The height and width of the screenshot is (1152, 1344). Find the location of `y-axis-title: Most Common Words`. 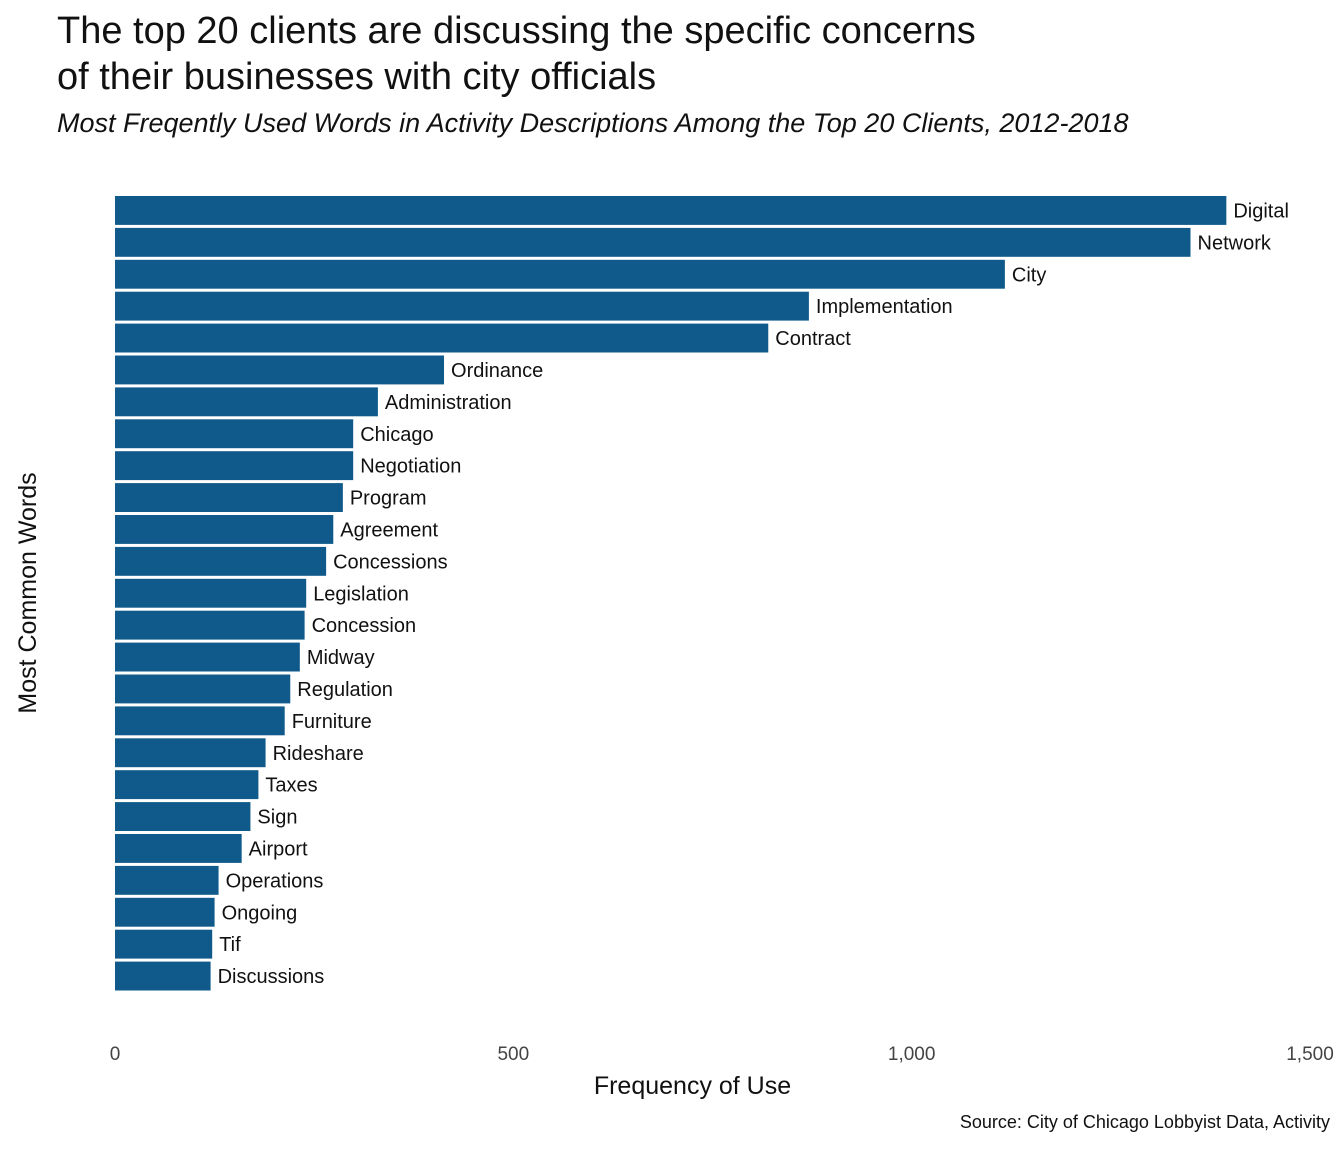

y-axis-title: Most Common Words is located at coordinates (28, 592).